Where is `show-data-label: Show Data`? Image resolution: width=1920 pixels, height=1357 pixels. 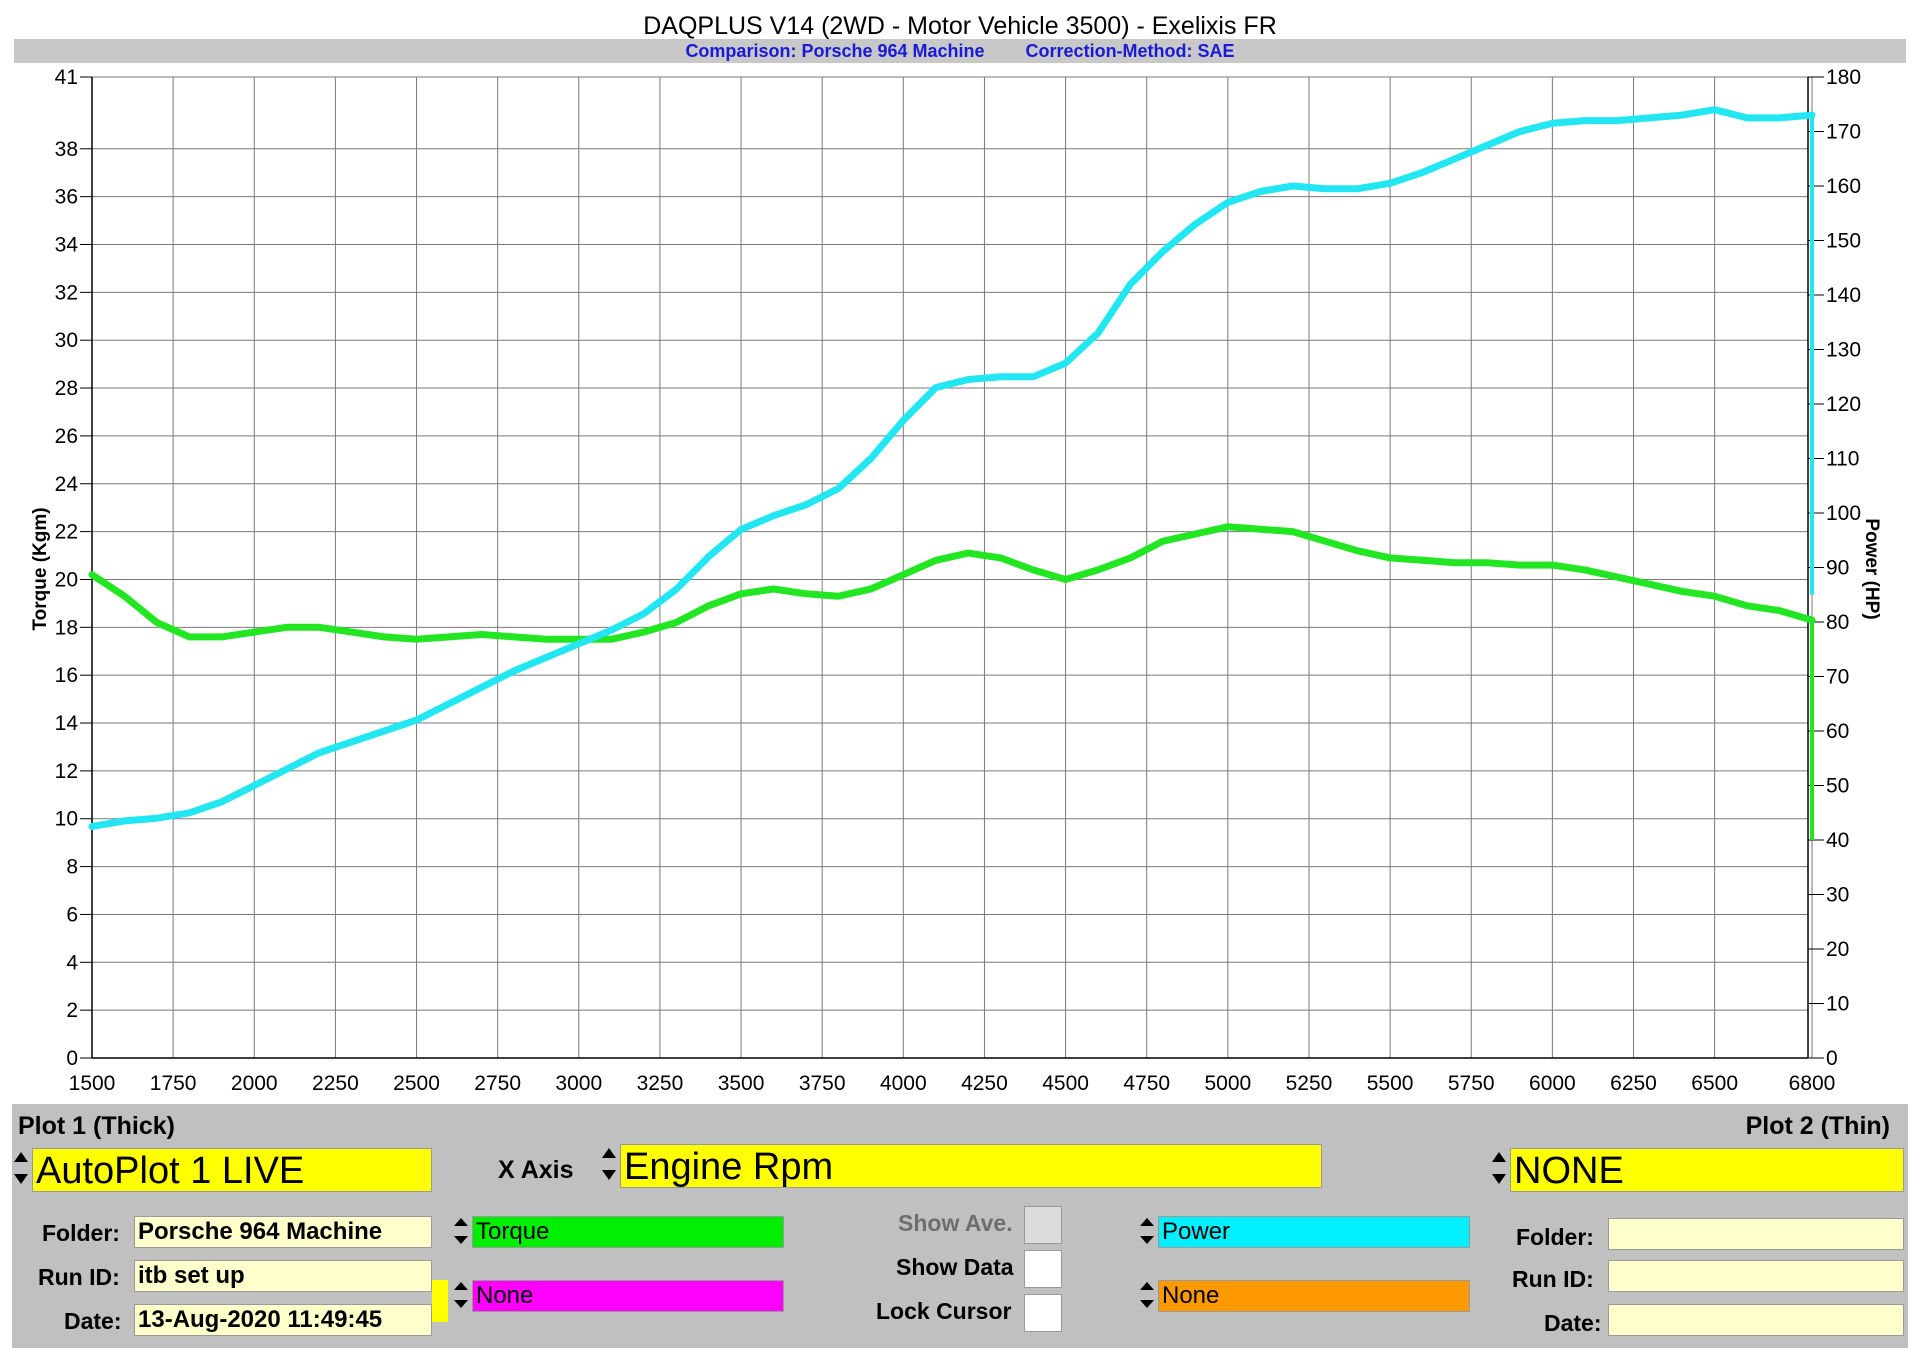 show-data-label: Show Data is located at coordinates (955, 1267).